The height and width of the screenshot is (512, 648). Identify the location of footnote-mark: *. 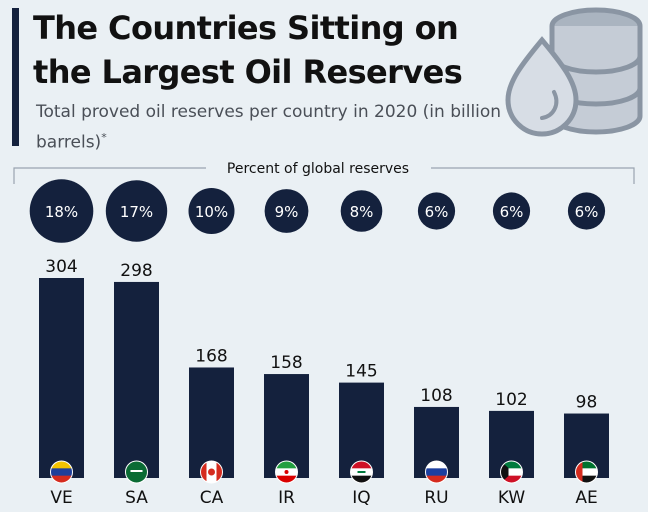
(104, 137).